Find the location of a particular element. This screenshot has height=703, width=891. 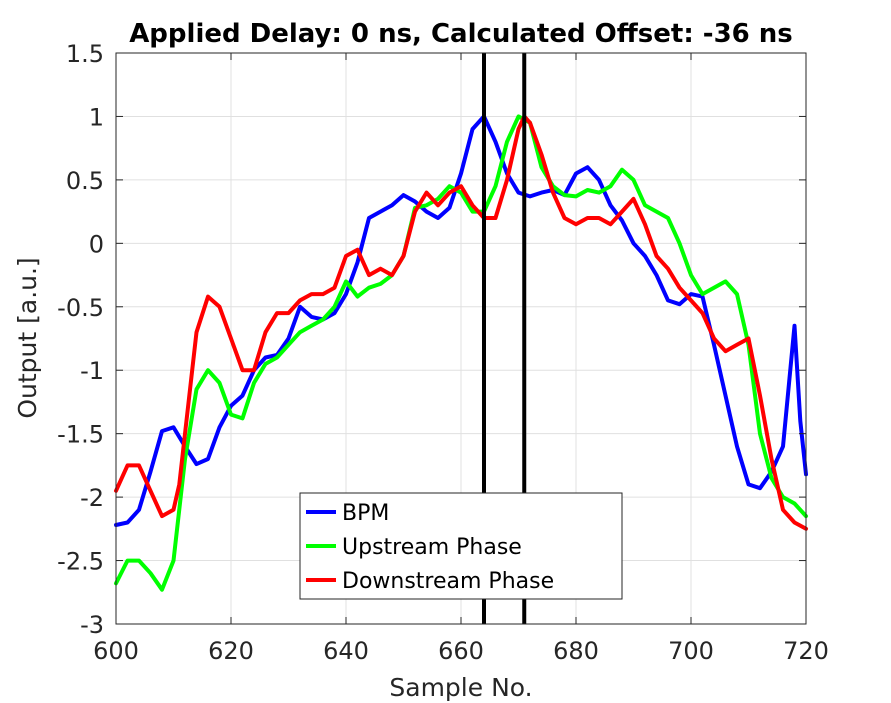

y-tick-label: -2.5 is located at coordinates (80, 562).